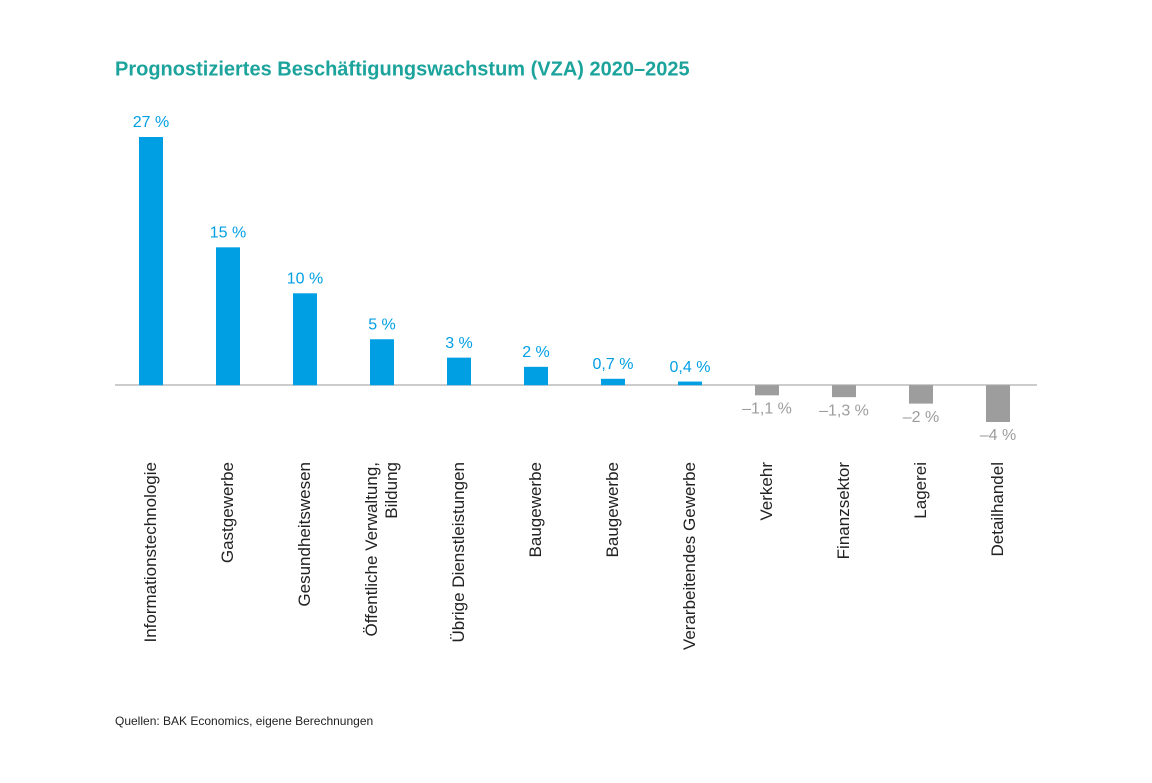 The height and width of the screenshot is (783, 1152). Describe the element at coordinates (920, 490) in the screenshot. I see `x-tick-label: Lagerei` at that location.